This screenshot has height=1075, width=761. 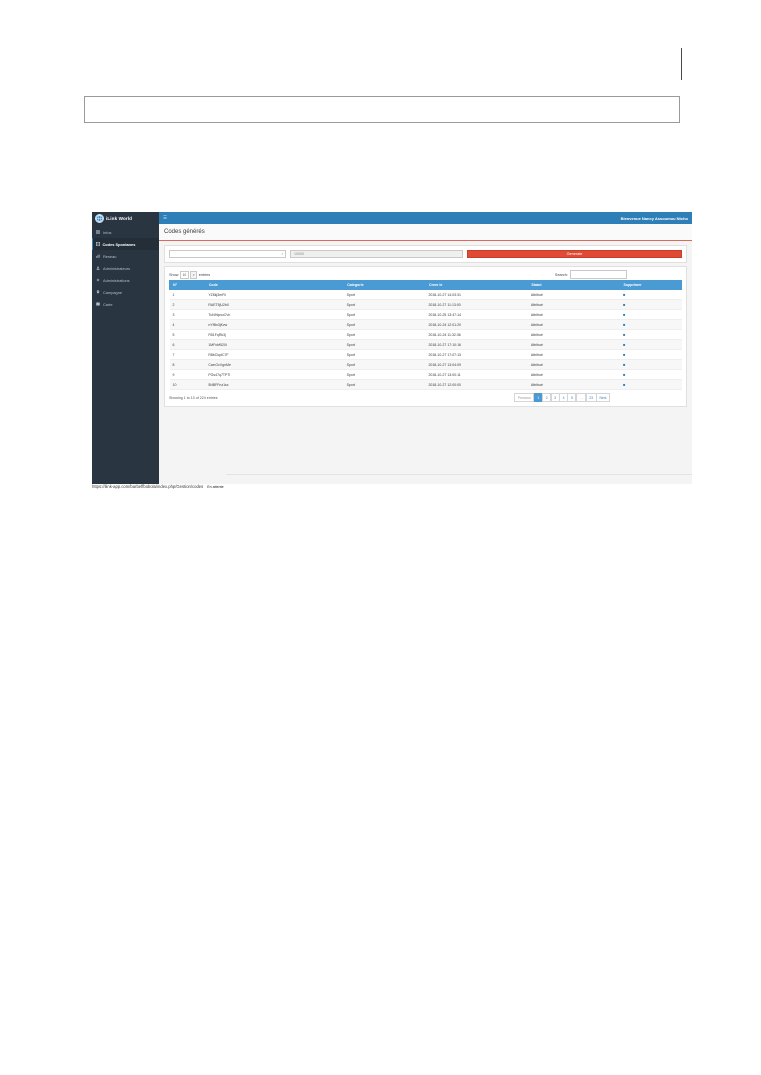 I want to click on cell-date: 2018-10-24 12:01:20, so click(x=476, y=324).